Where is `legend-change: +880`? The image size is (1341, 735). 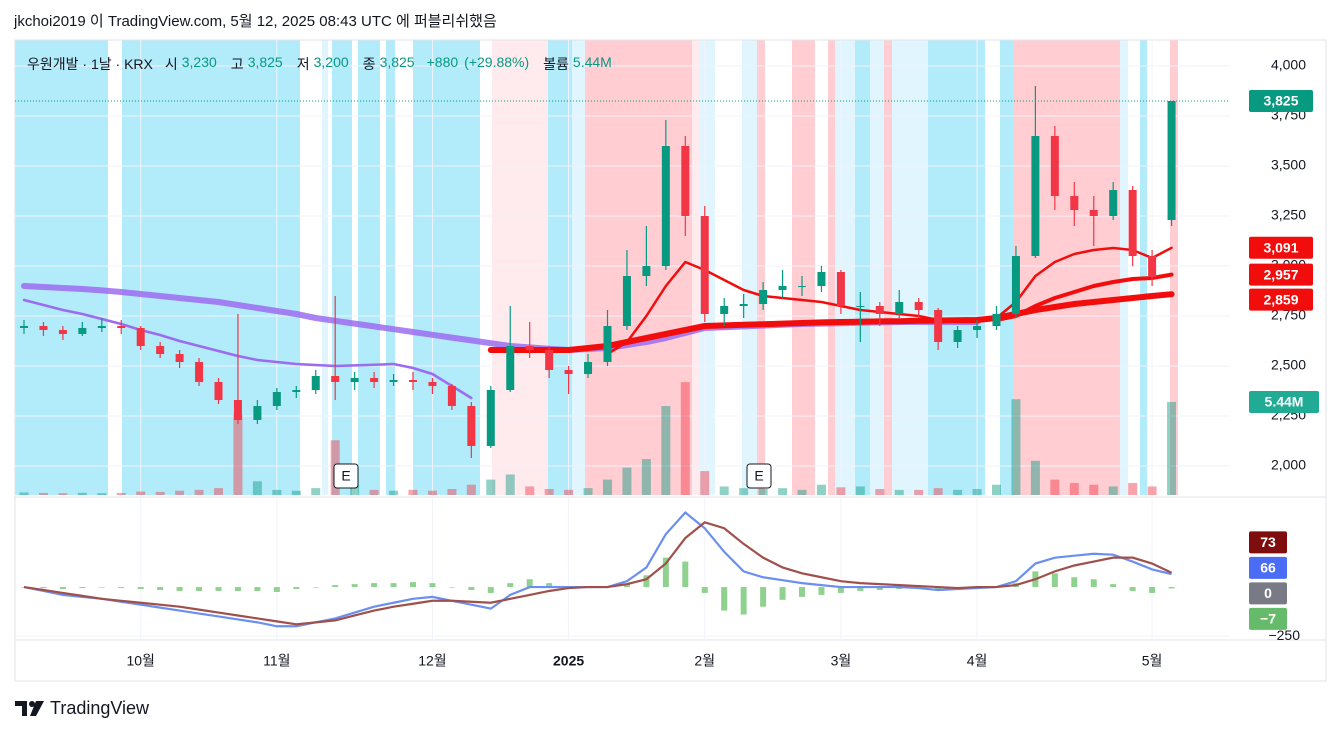
legend-change: +880 is located at coordinates (442, 62).